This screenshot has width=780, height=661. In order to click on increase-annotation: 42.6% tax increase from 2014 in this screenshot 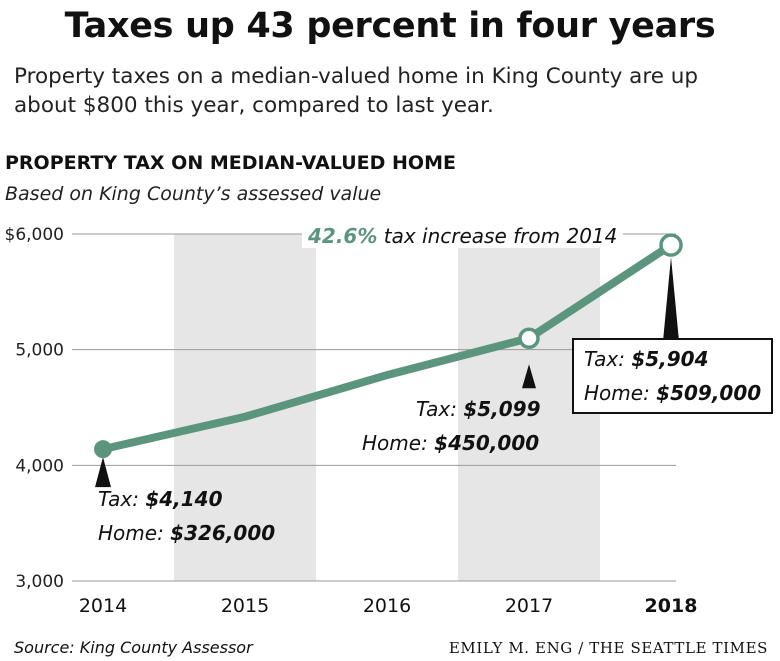, I will do `click(463, 236)`.